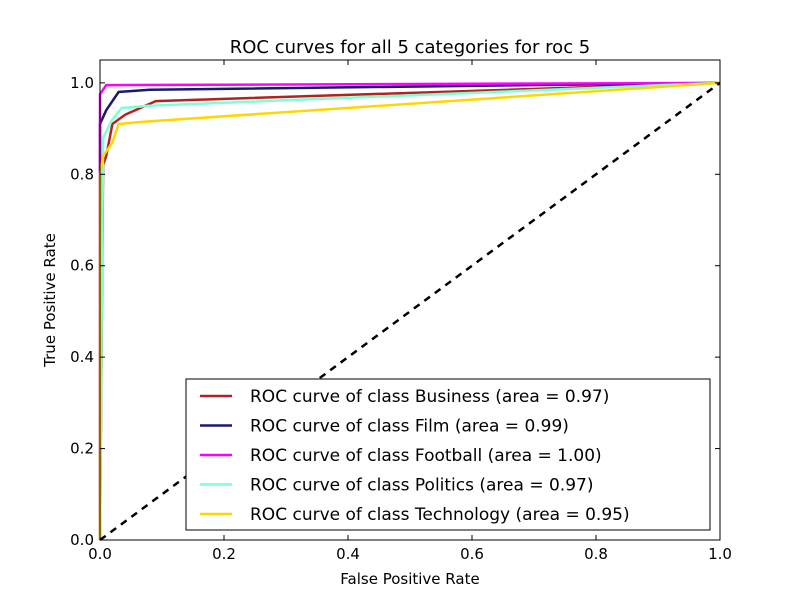 The height and width of the screenshot is (600, 800). What do you see at coordinates (596, 554) in the screenshot?
I see `x-tick-label: 0.8` at bounding box center [596, 554].